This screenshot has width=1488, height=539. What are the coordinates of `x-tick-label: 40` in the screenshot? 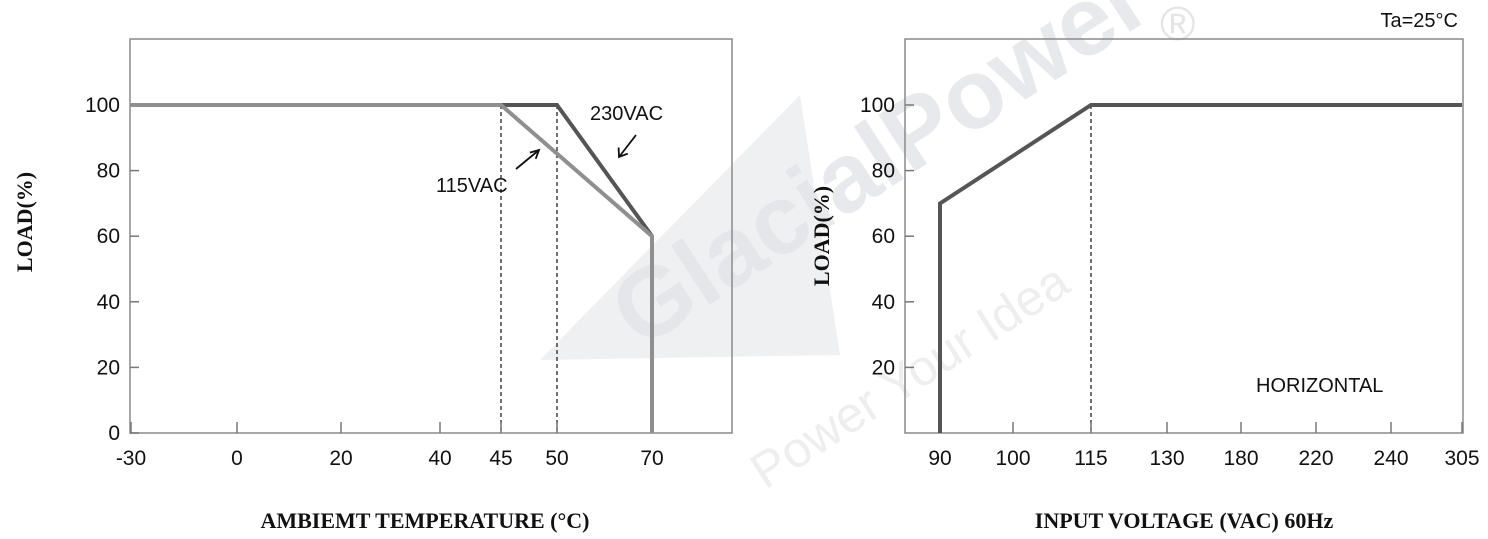 It's located at (439, 458).